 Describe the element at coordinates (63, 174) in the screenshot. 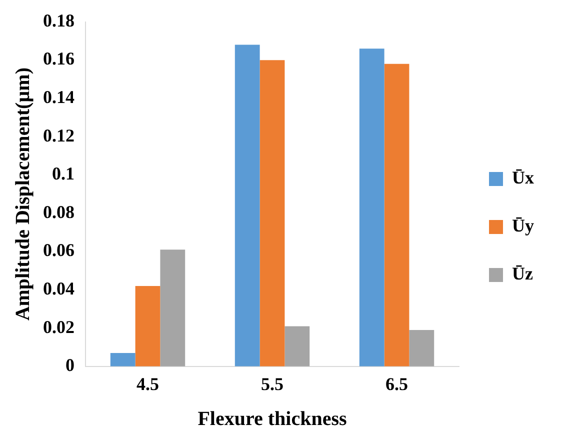

I see `y-tick-label: 0.1` at that location.